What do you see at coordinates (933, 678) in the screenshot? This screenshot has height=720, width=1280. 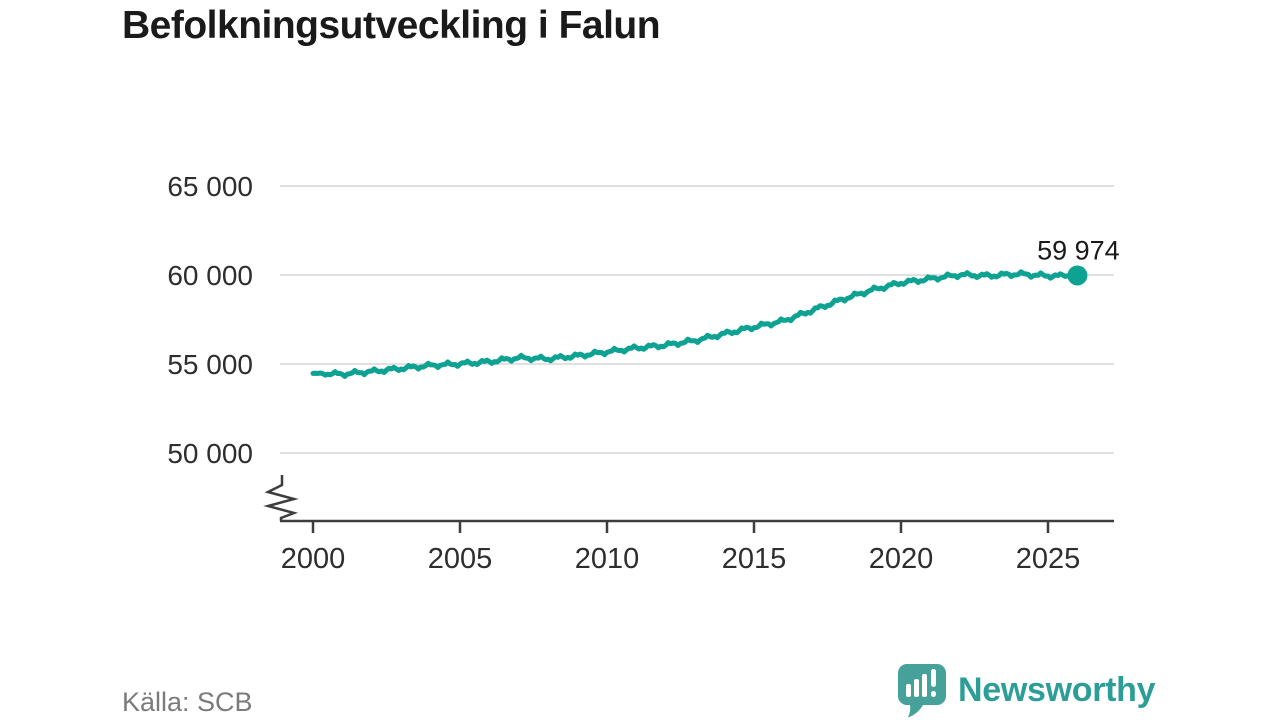 I see `exclamation-bar` at bounding box center [933, 678].